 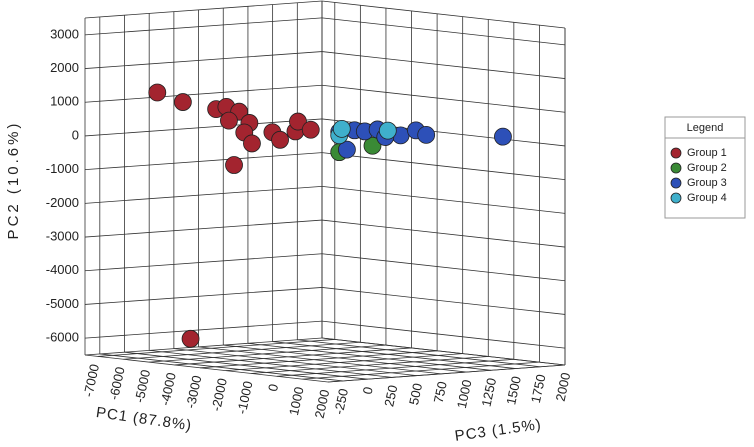 What do you see at coordinates (64, 33) in the screenshot?
I see `y-tick-label: 3000` at bounding box center [64, 33].